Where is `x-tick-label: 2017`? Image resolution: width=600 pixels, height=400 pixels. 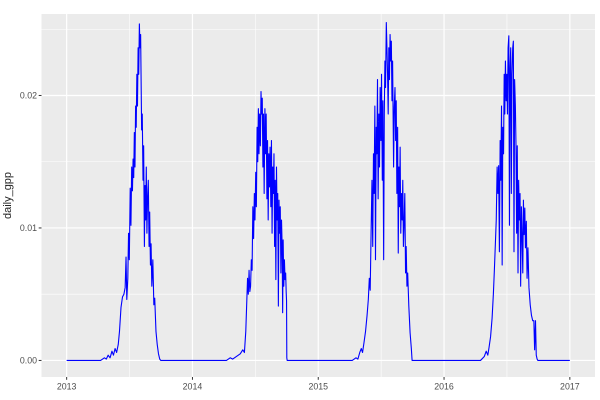 x-tick-label: 2017 is located at coordinates (570, 387).